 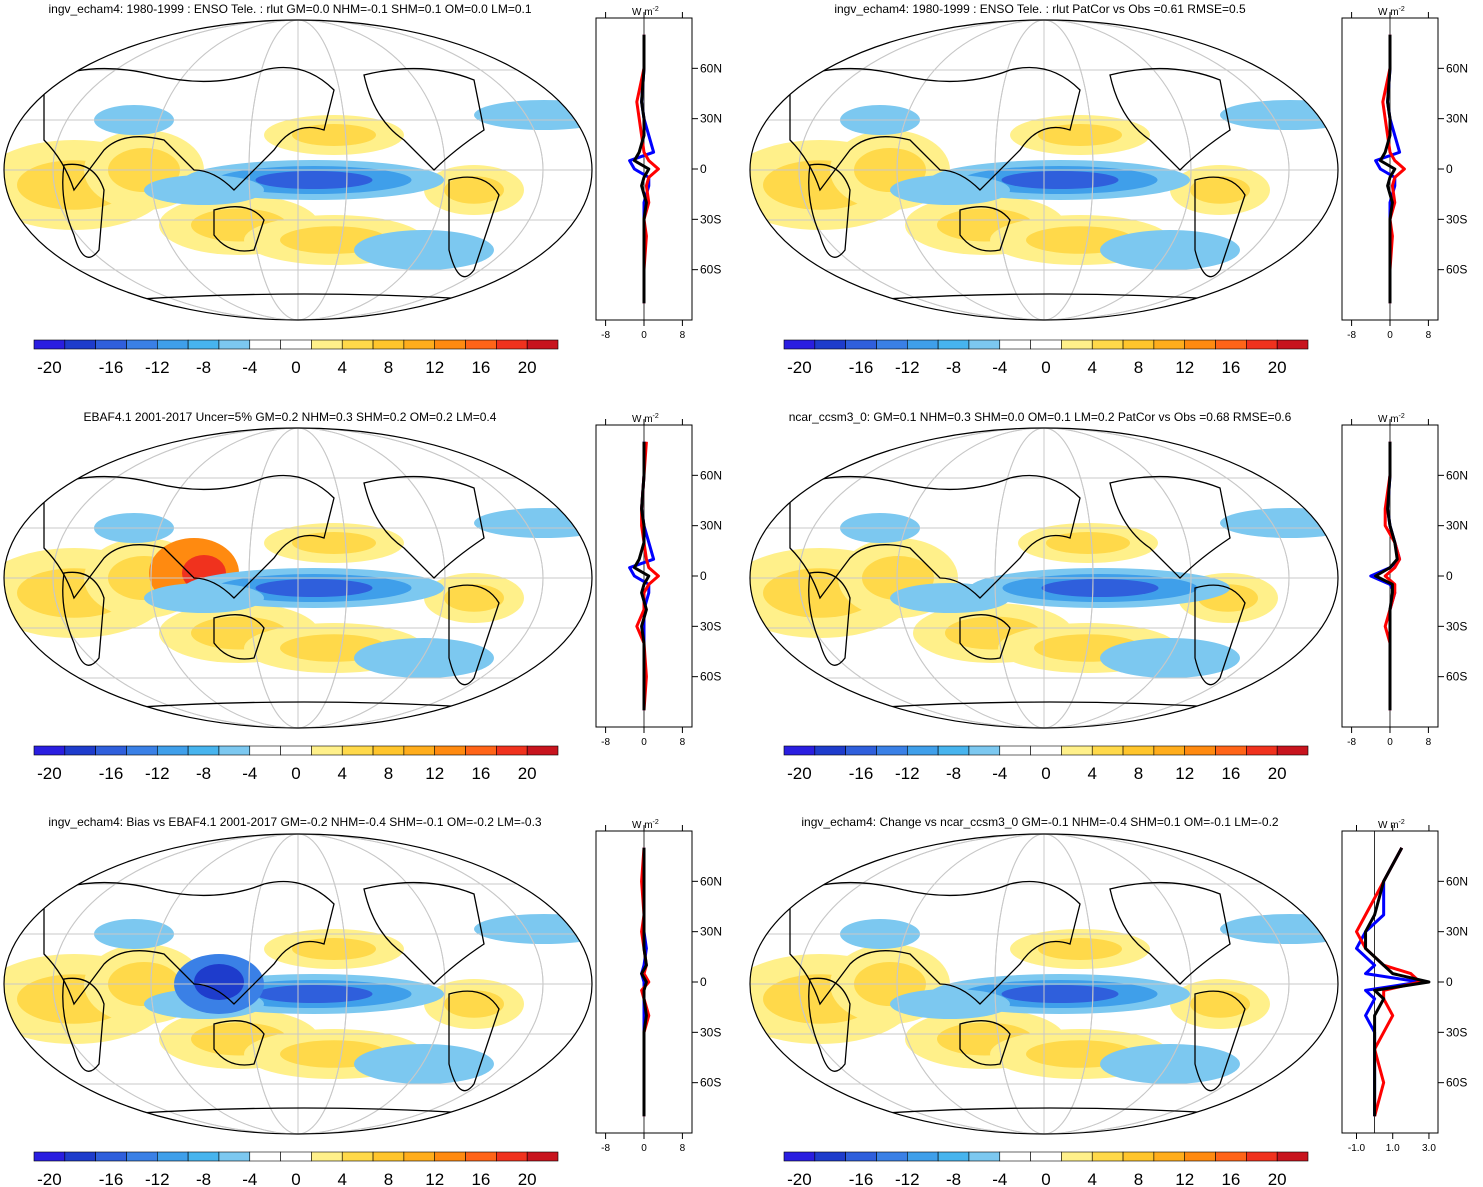 I want to click on map-field, so click(x=1044, y=984).